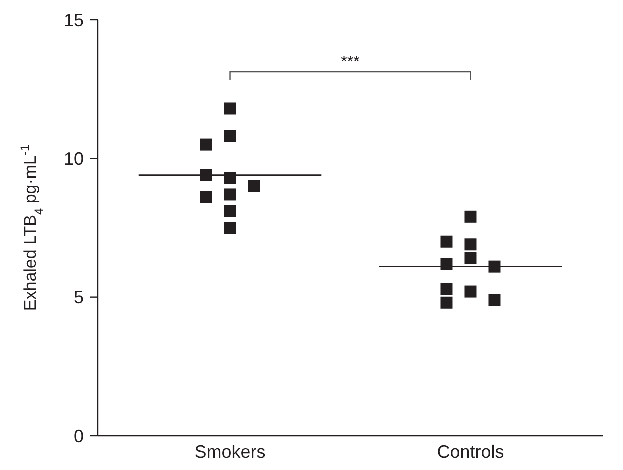 This screenshot has height=470, width=623. What do you see at coordinates (74, 20) in the screenshot?
I see `y-tick-label: 15` at bounding box center [74, 20].